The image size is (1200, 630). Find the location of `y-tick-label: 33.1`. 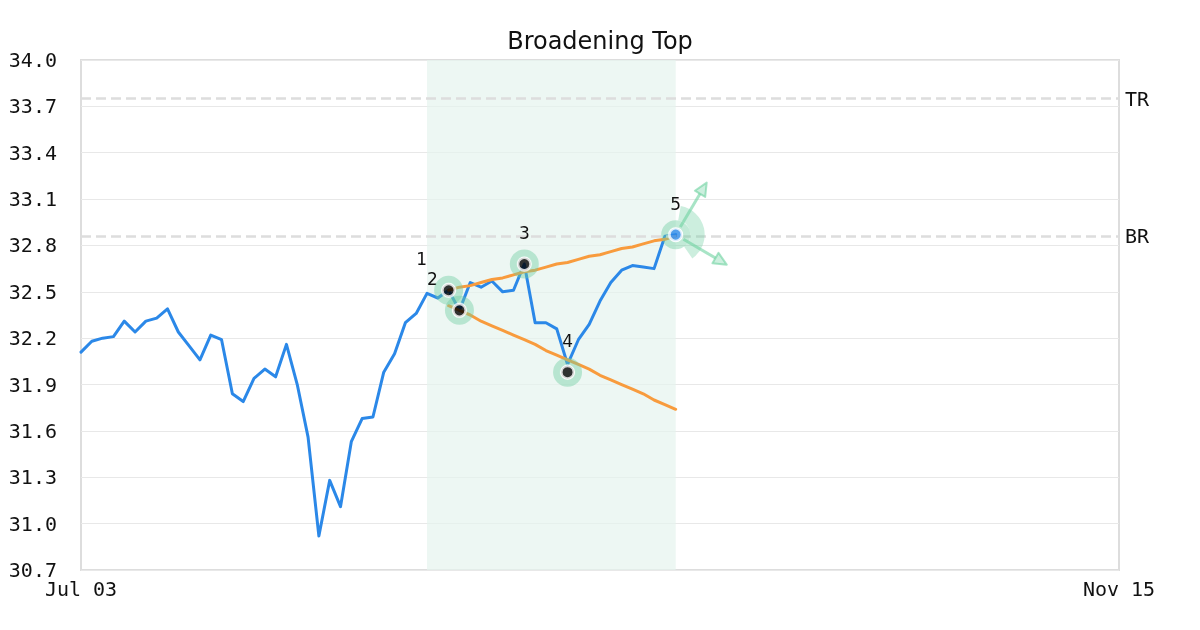

y-tick-label: 33.1 is located at coordinates (32, 199).